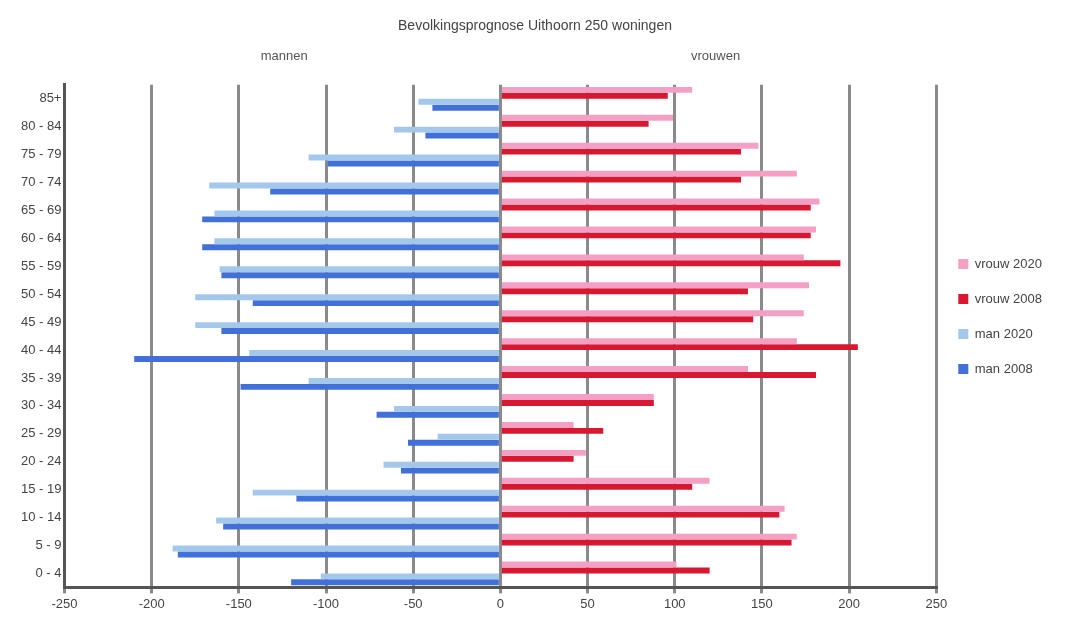 This screenshot has height=633, width=1070. I want to click on y-tick-label: 80 - 84, so click(41, 126).